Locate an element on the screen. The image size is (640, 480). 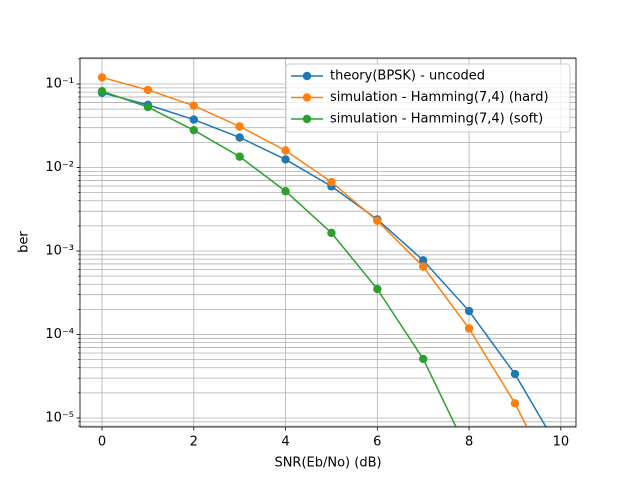
y-tick-label: 10⁻³ is located at coordinates (59, 251).